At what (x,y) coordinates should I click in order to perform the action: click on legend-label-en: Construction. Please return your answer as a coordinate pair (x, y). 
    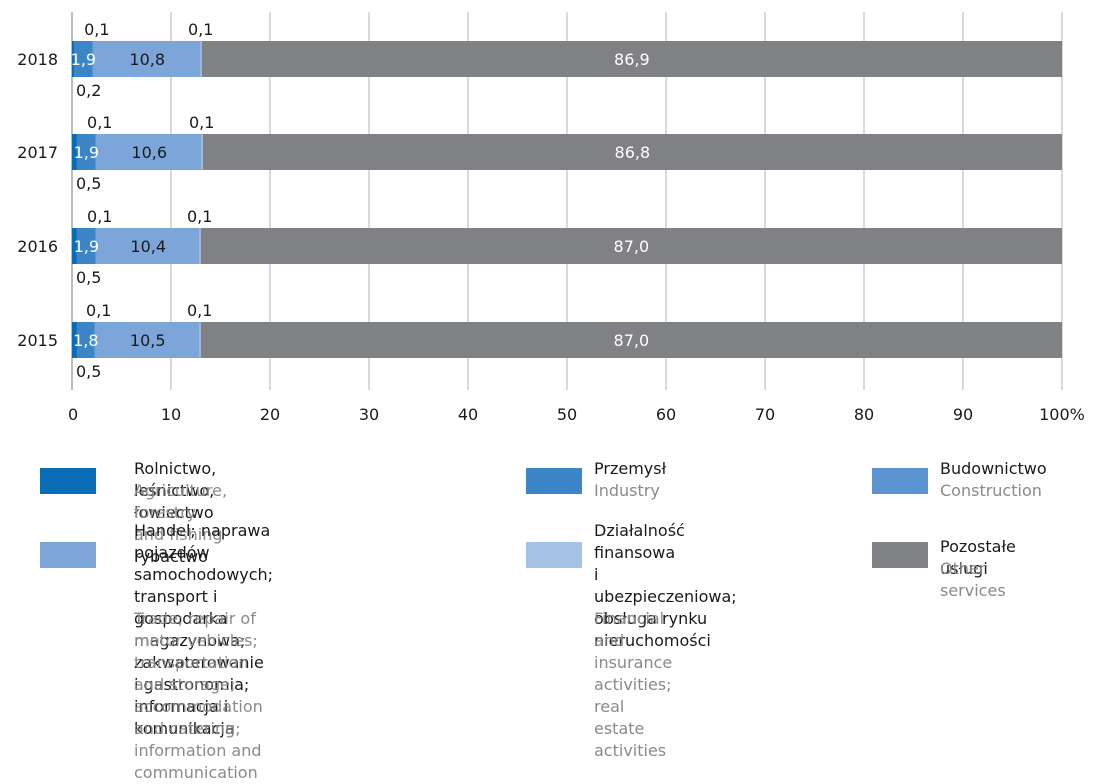
    Looking at the image, I should click on (991, 490).